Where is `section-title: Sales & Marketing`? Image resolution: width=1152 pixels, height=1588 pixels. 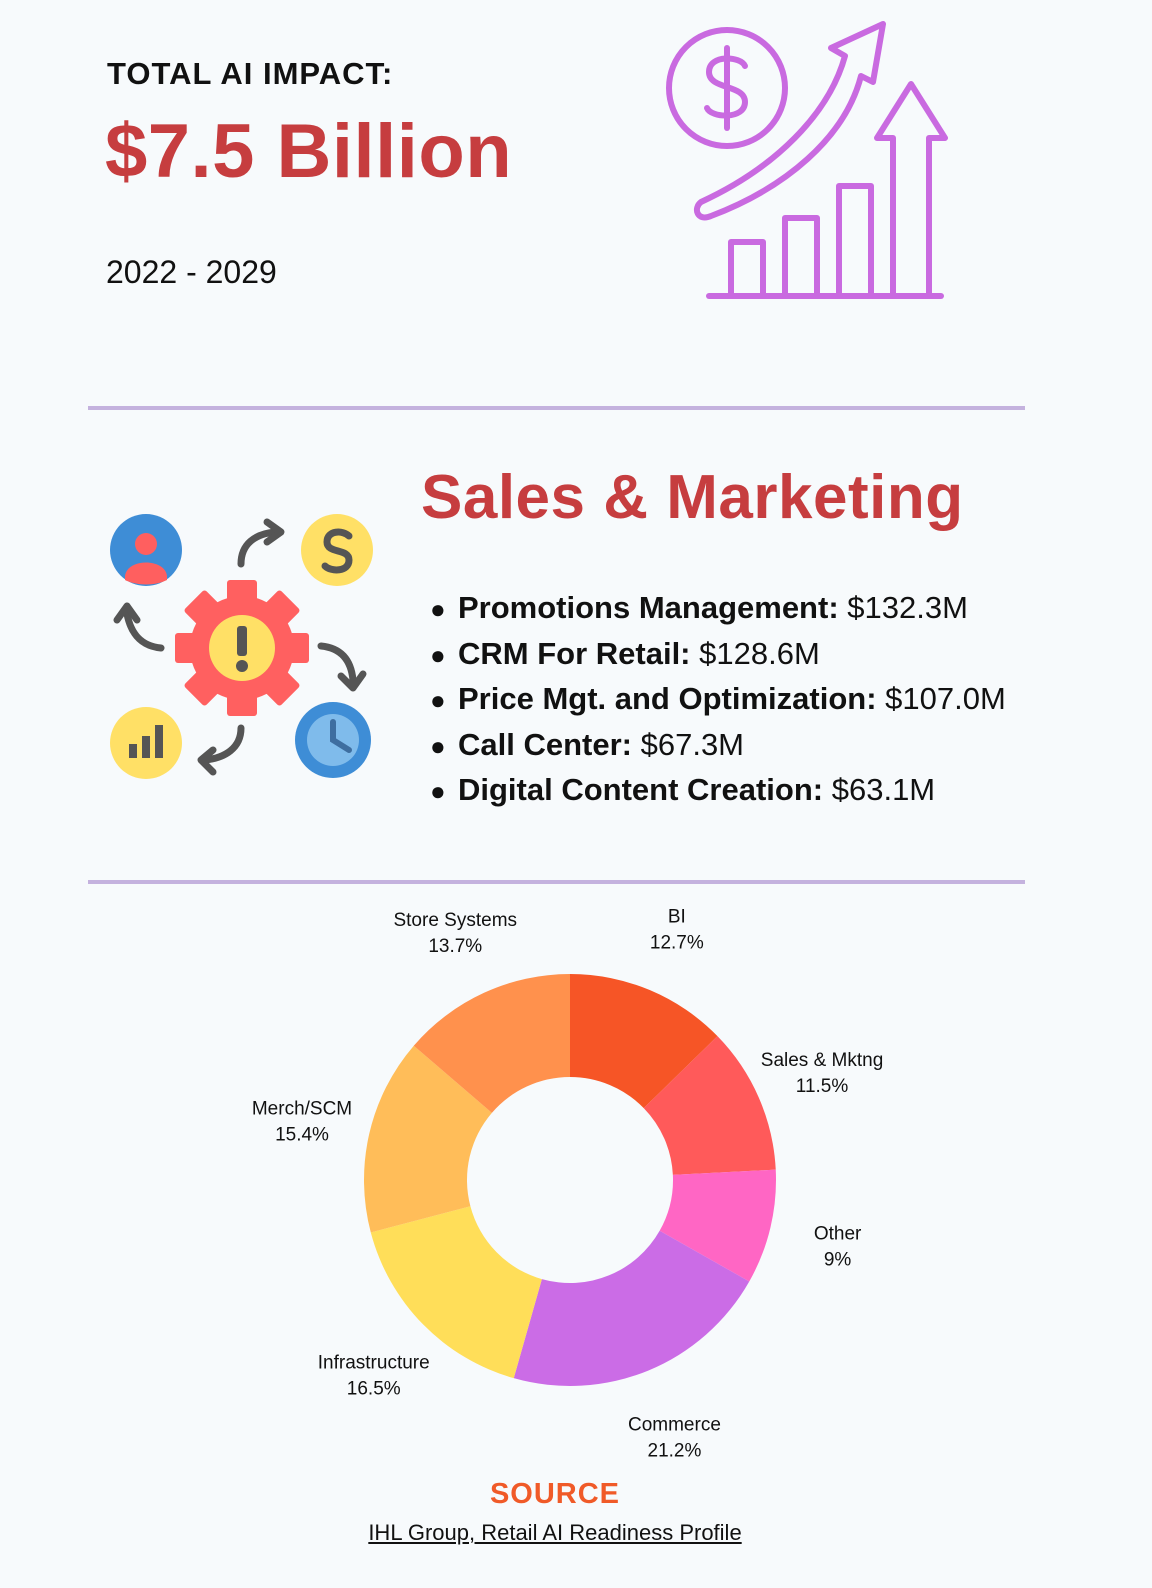 section-title: Sales & Marketing is located at coordinates (692, 497).